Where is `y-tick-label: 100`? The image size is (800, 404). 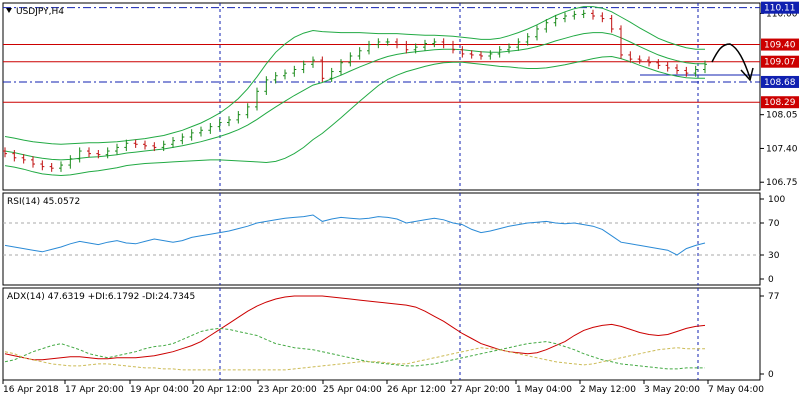 y-tick-label: 100 is located at coordinates (776, 200).